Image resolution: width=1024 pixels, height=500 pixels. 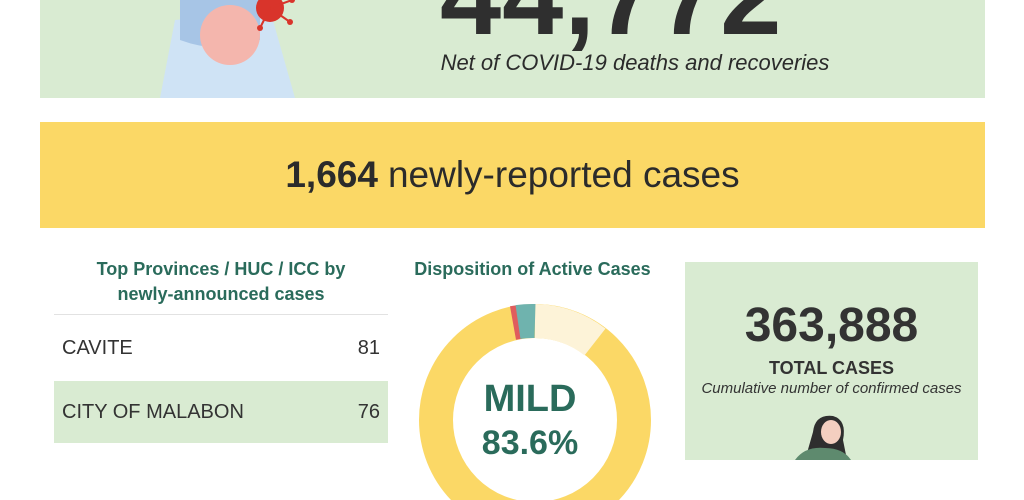 What do you see at coordinates (563, 174) in the screenshot?
I see `new-cases-label: newly-reported cases` at bounding box center [563, 174].